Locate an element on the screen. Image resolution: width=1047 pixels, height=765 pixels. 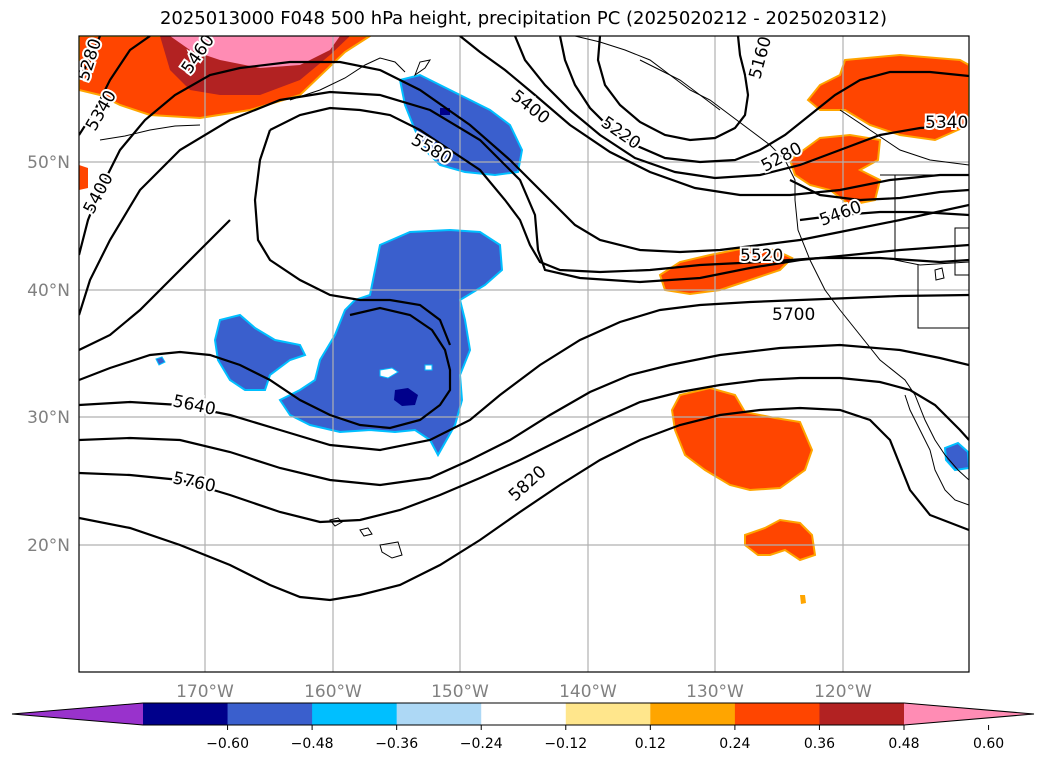
colorbar-tick-label: 0.60 is located at coordinates (988, 744).